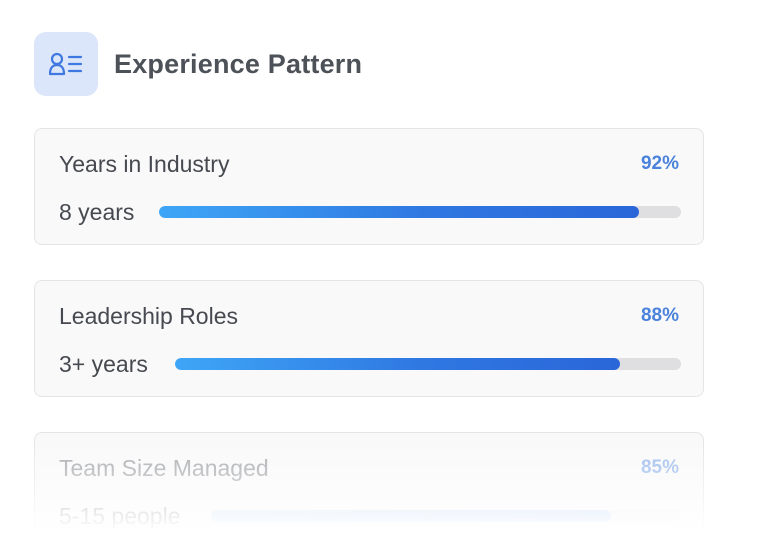 The width and height of the screenshot is (758, 560). I want to click on metric-label: Years in Industry, so click(144, 164).